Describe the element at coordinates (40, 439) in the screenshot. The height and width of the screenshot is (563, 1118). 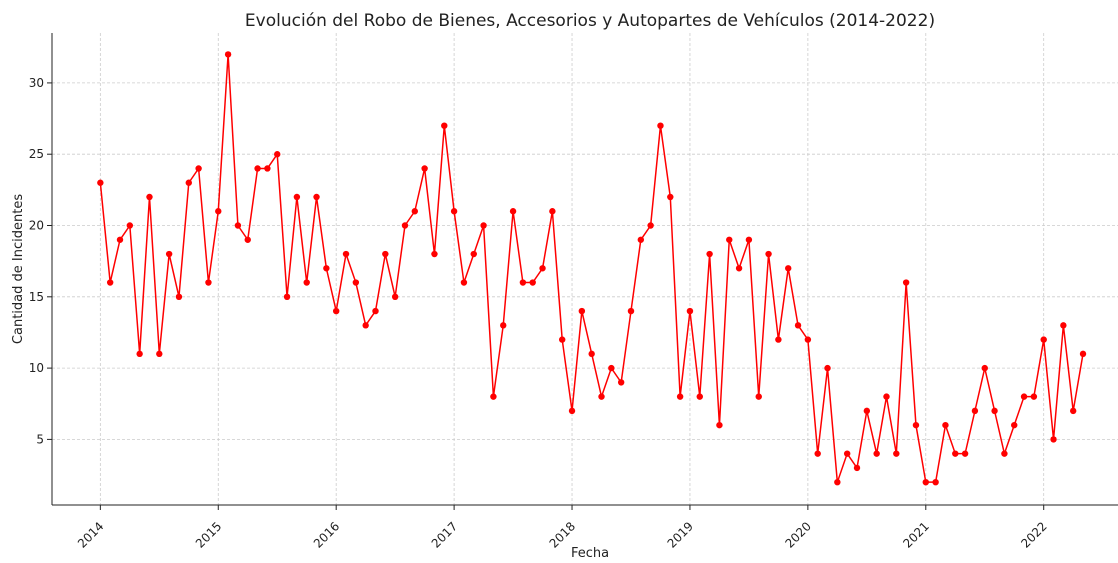
I see `y-tick-label: 5` at that location.